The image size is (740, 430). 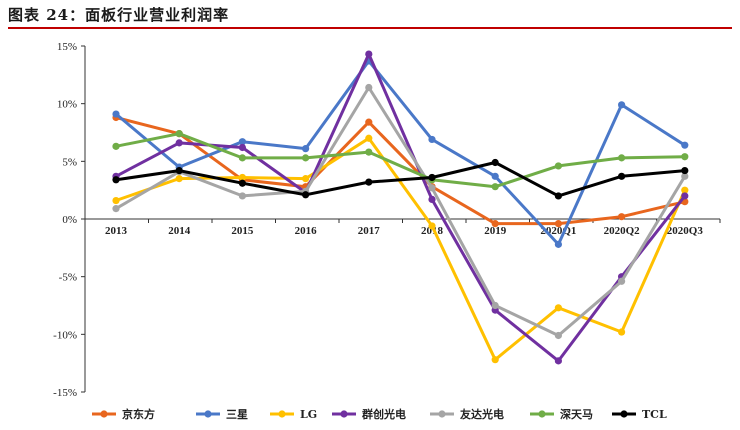 I want to click on legend-label: 京东方, so click(x=138, y=414).